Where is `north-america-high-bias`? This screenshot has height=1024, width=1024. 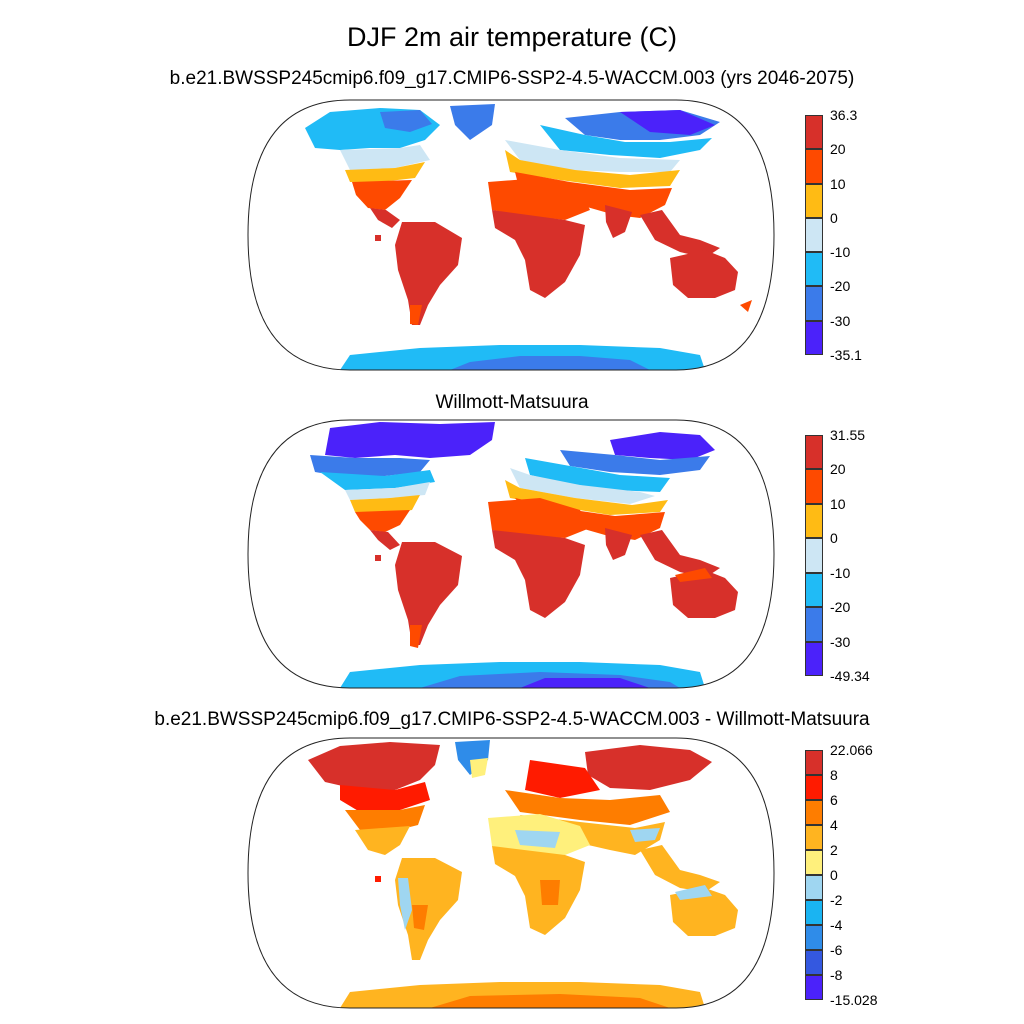
north-america-high-bias is located at coordinates (374, 766).